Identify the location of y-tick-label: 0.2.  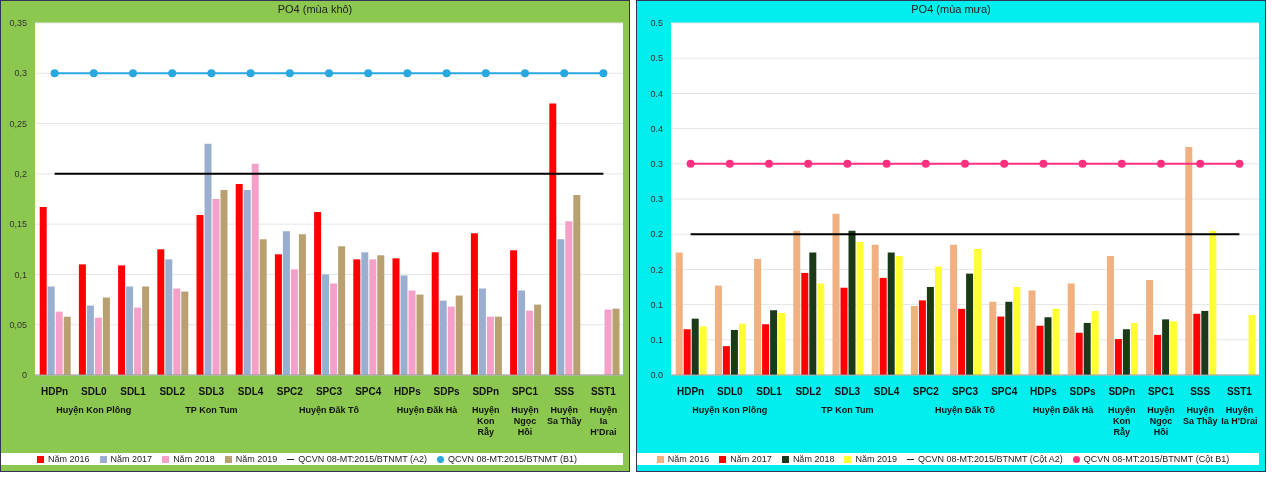
(656, 234).